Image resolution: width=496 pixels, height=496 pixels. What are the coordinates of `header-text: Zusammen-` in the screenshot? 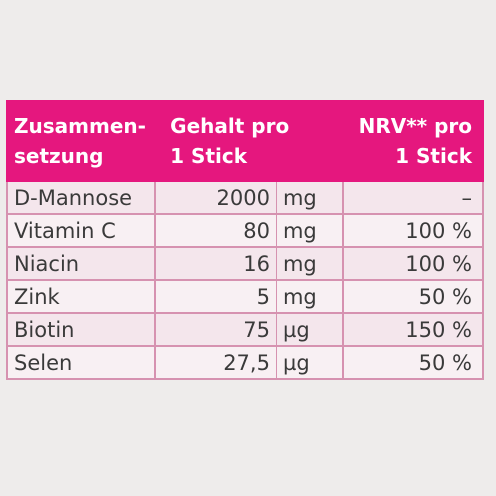 It's located at (80, 126).